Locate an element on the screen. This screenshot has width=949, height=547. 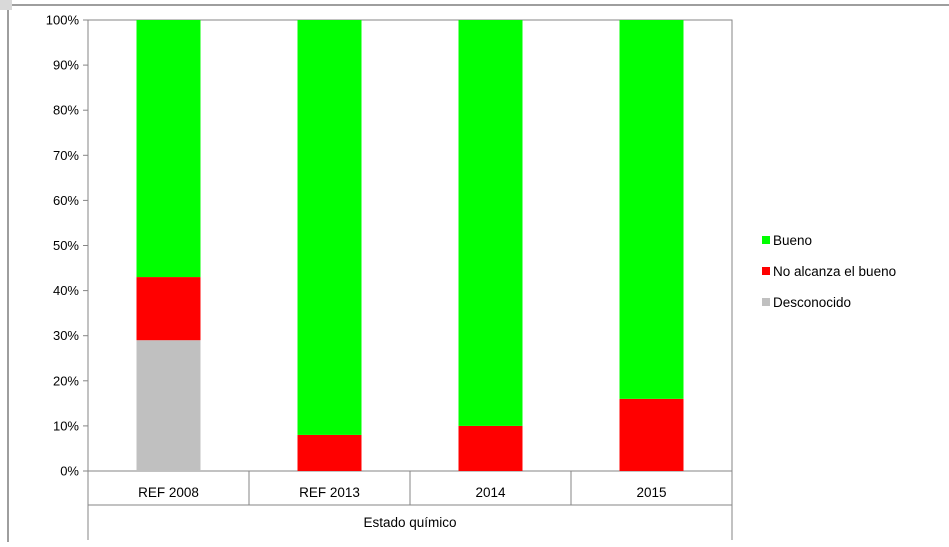
y-tick-label: 0% is located at coordinates (69, 471).